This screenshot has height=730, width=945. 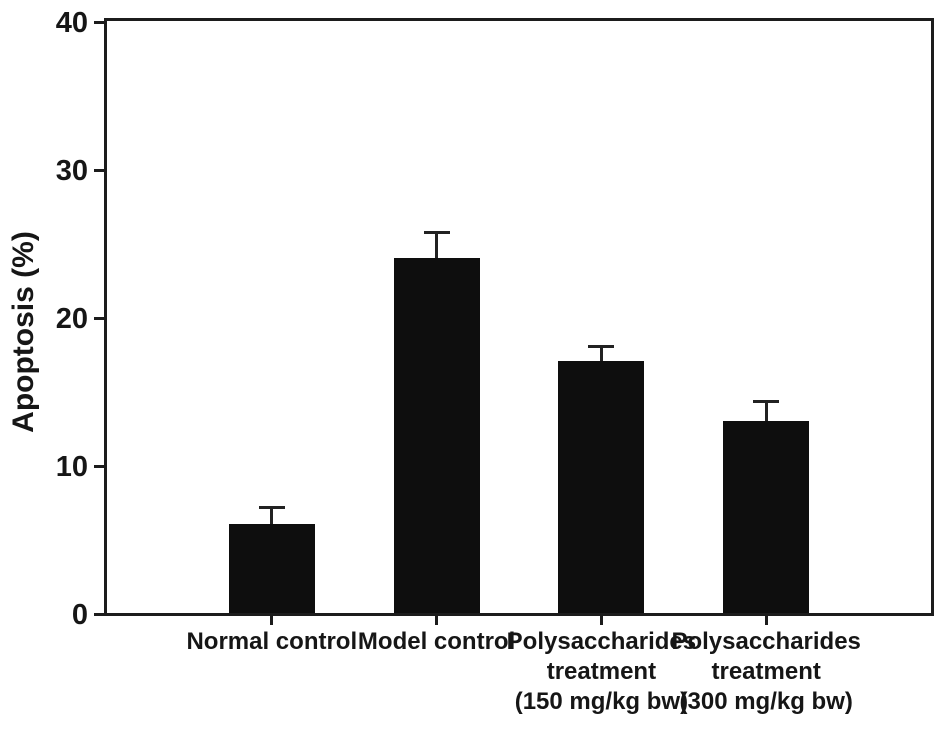 What do you see at coordinates (71, 318) in the screenshot?
I see `y-tick-label: 20` at bounding box center [71, 318].